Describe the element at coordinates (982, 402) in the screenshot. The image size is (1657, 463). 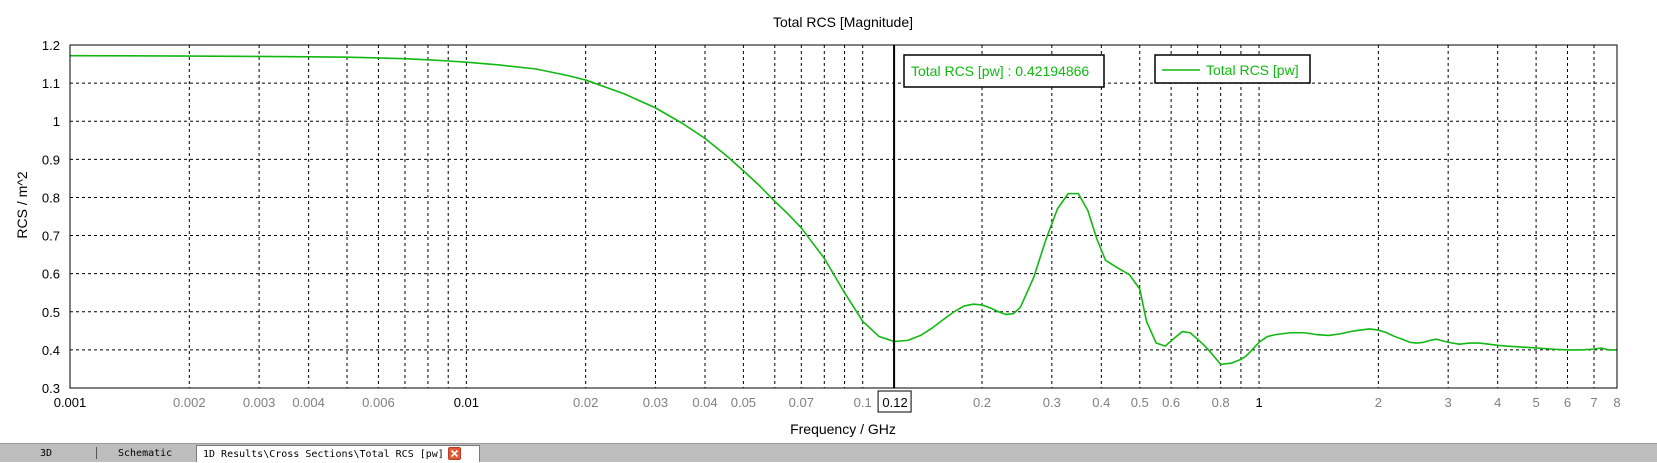
I see `x-tick-label-minor: 0.2` at that location.